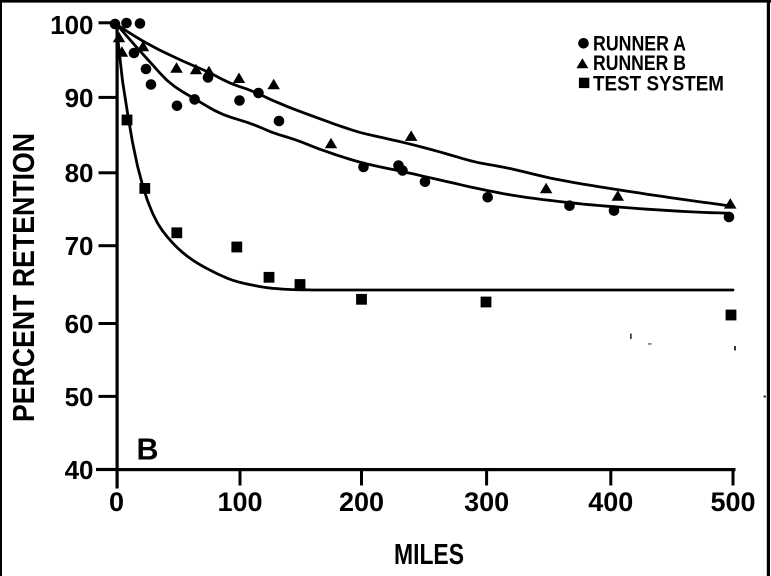 The height and width of the screenshot is (576, 771). I want to click on svg-text: 300, so click(486, 502).